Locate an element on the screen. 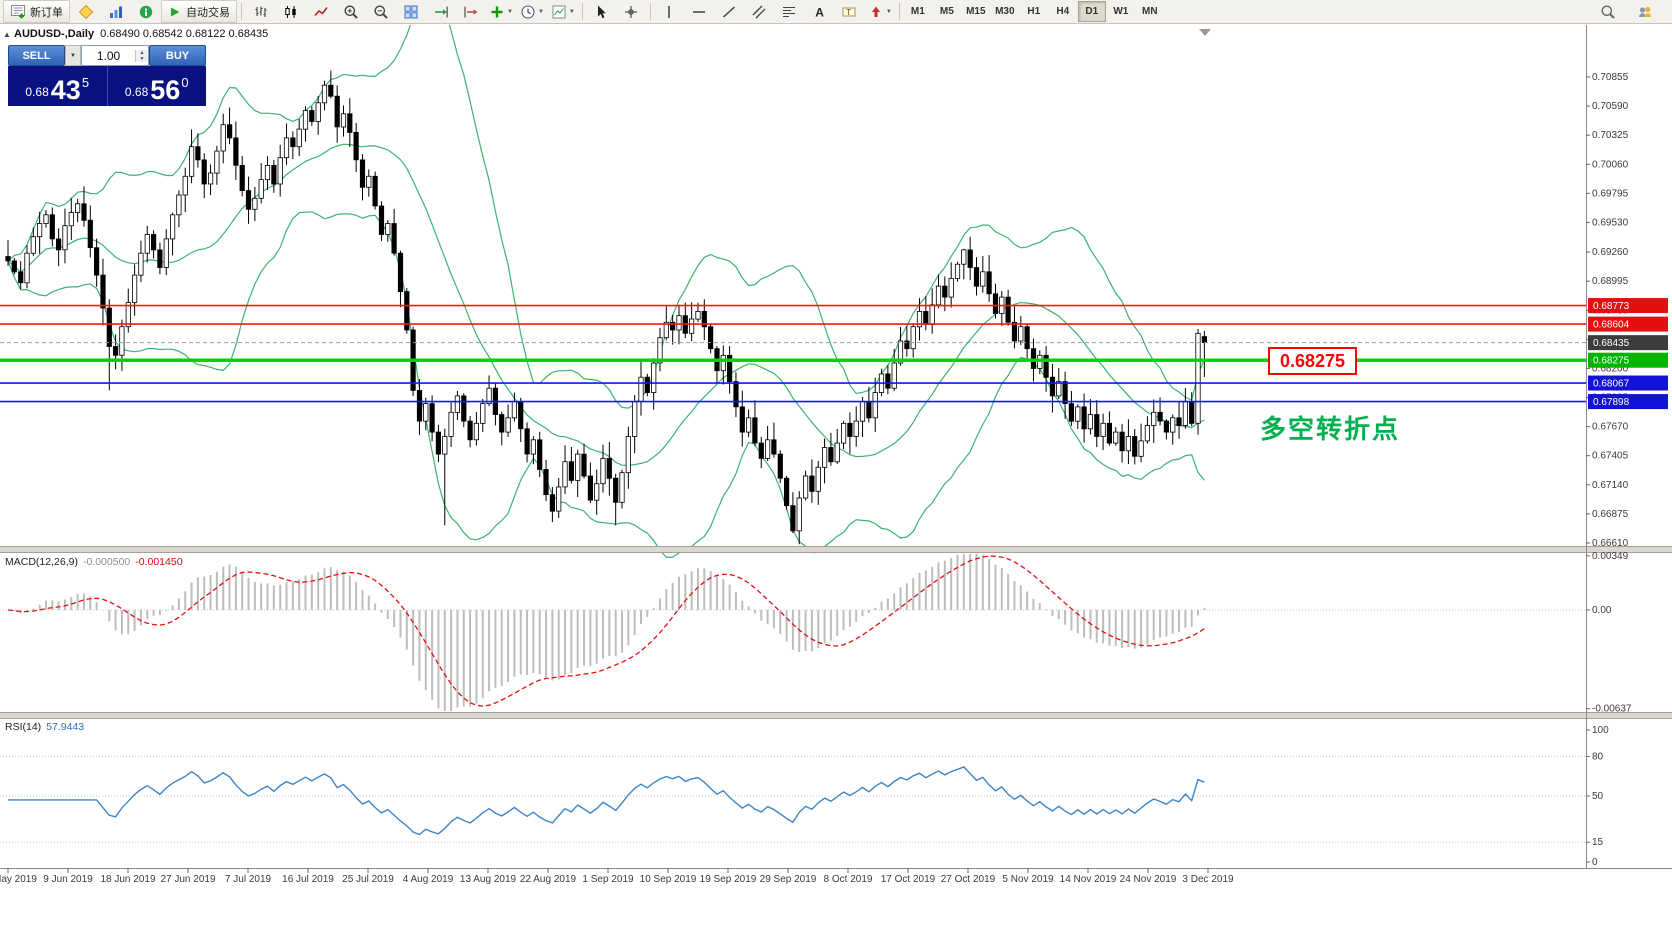  crosshair-button is located at coordinates (631, 11).